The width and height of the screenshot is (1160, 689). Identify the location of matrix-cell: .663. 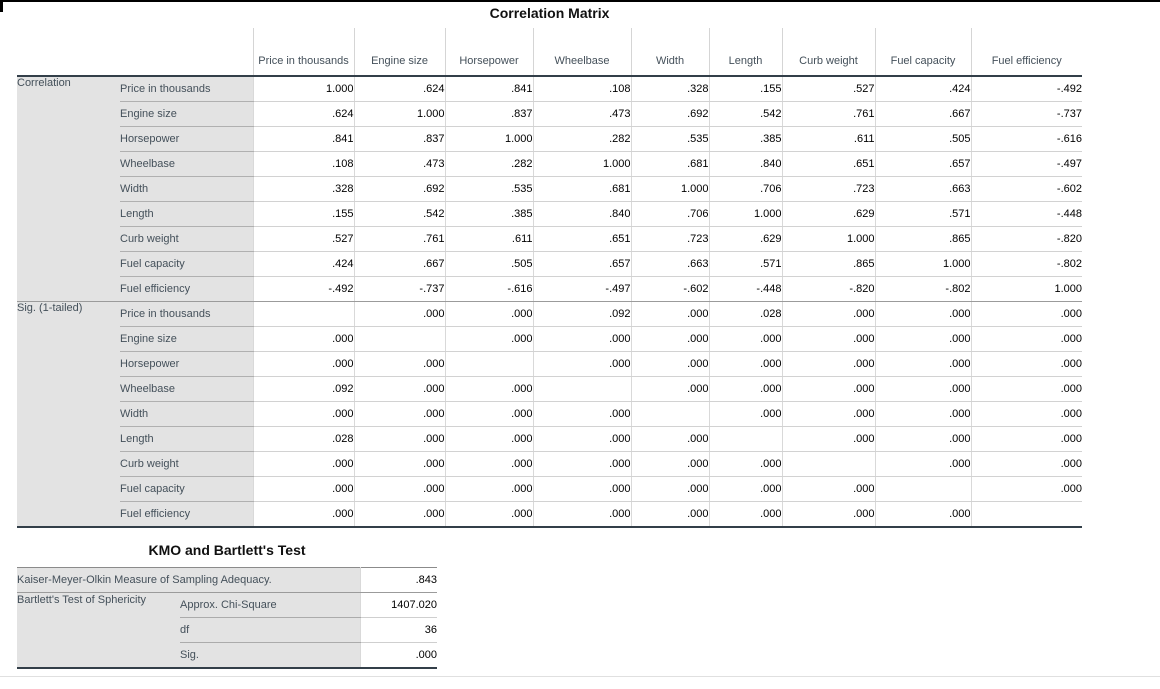
(922, 189).